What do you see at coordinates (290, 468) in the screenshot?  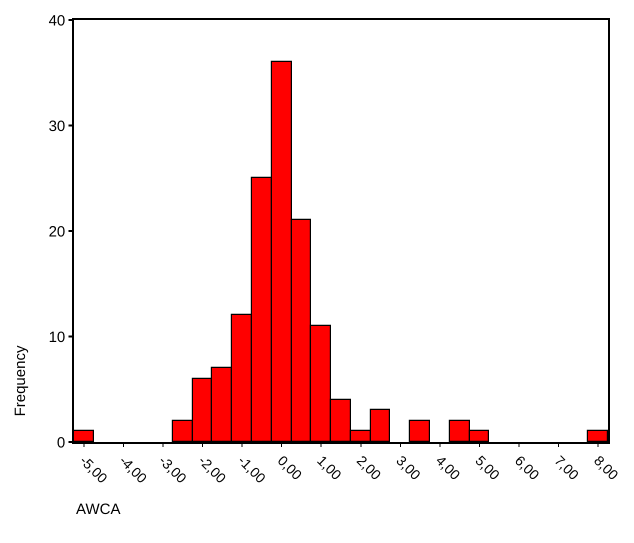 I see `x-tick-label: 0,00` at bounding box center [290, 468].